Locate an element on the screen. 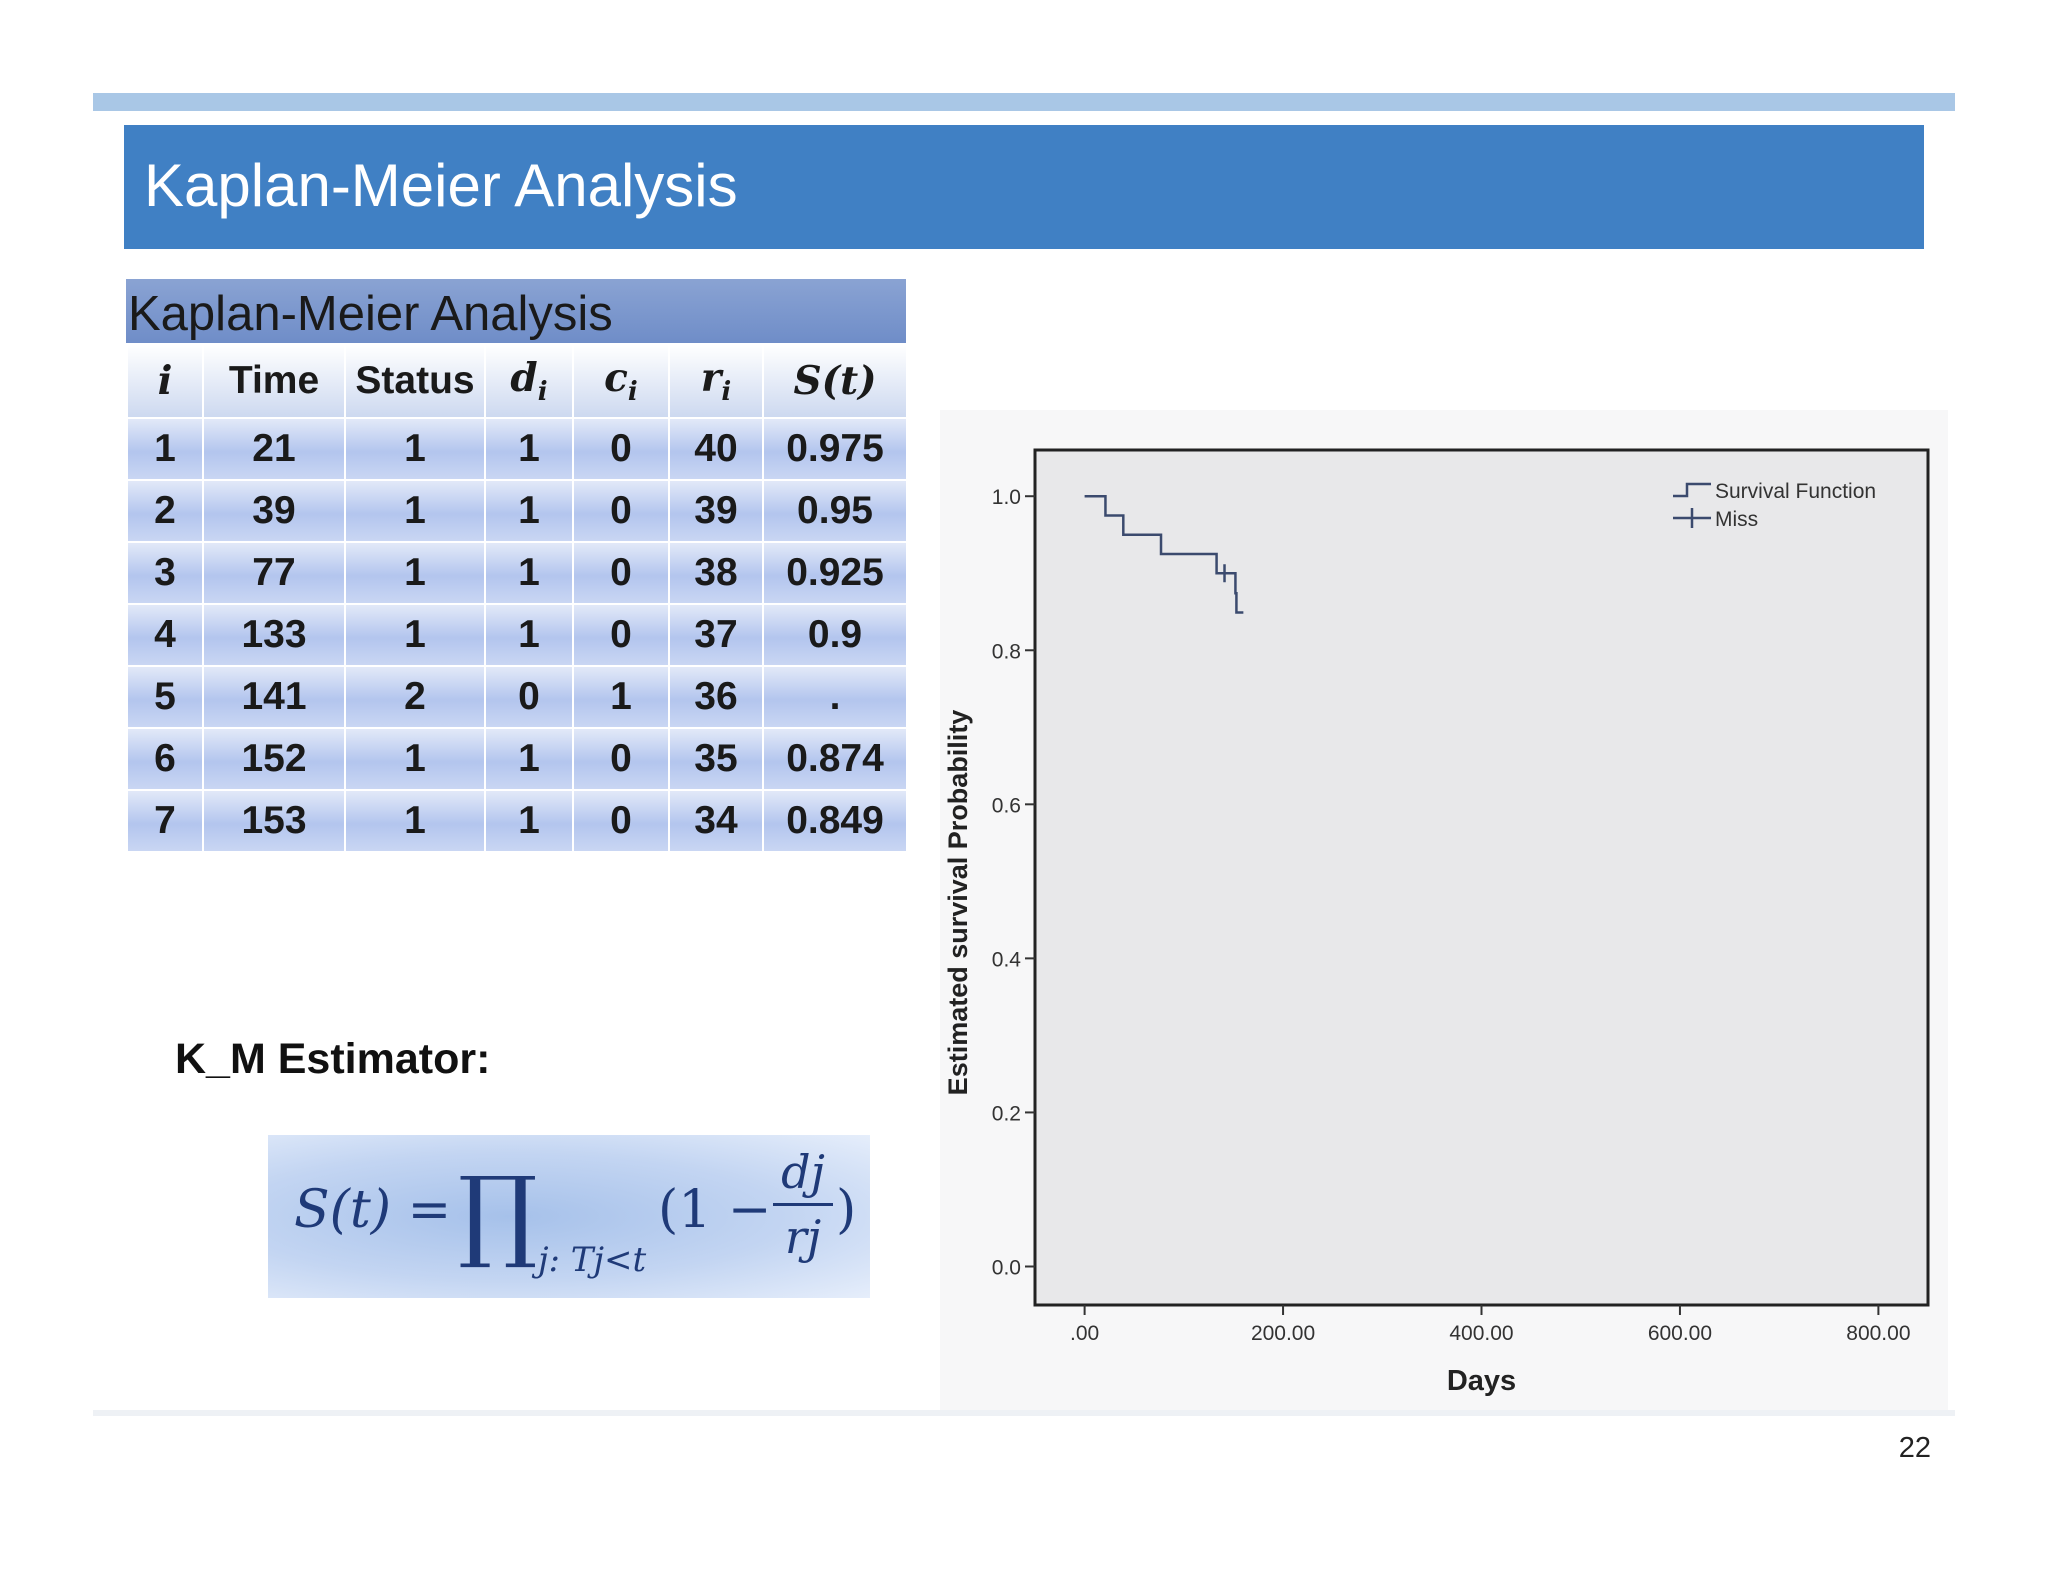 Image resolution: width=2048 pixels, height=1582 pixels. table-row: 3 77 1 1 0 38 0.925 is located at coordinates (517, 573).